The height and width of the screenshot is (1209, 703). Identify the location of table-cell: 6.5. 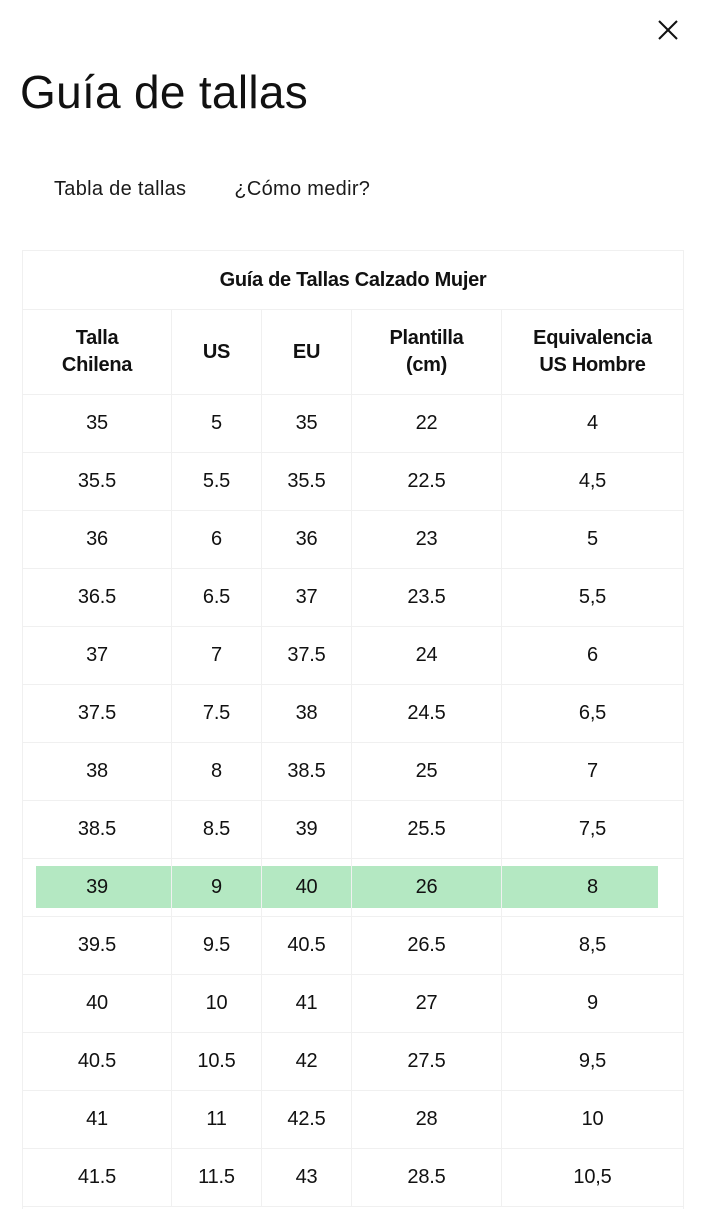
(217, 598).